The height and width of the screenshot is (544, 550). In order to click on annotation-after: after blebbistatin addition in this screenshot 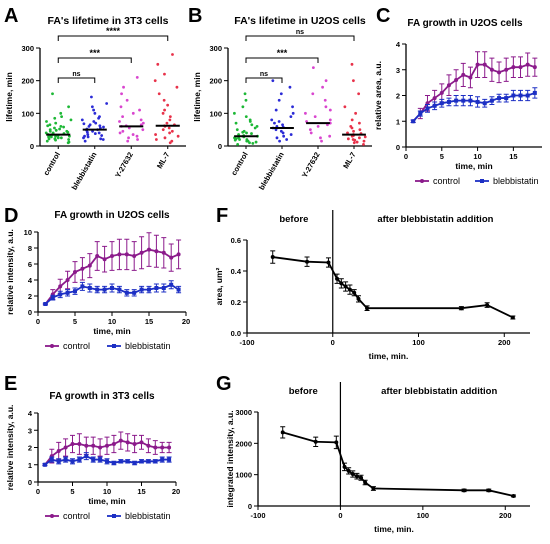, I will do `click(435, 219)`.